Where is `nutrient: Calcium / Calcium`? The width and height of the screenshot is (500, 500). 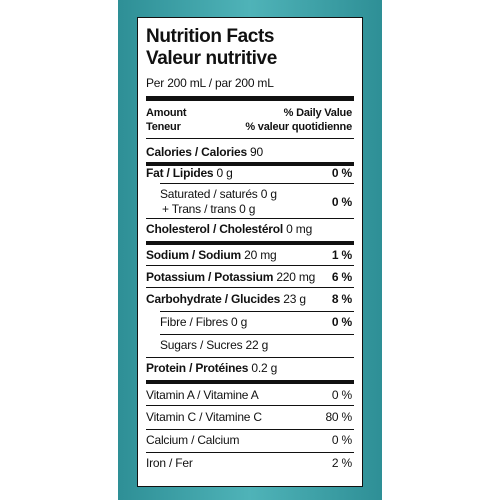 nutrient: Calcium / Calcium is located at coordinates (193, 440).